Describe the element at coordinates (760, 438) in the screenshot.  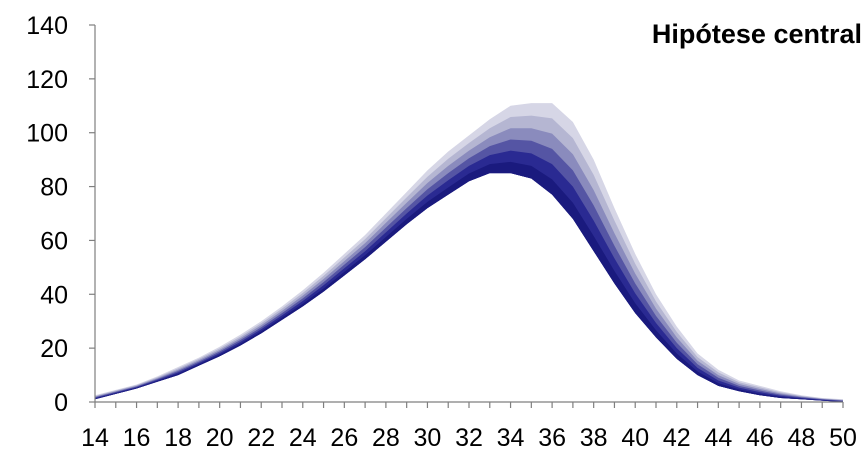
I see `x-tick-label: 46` at that location.